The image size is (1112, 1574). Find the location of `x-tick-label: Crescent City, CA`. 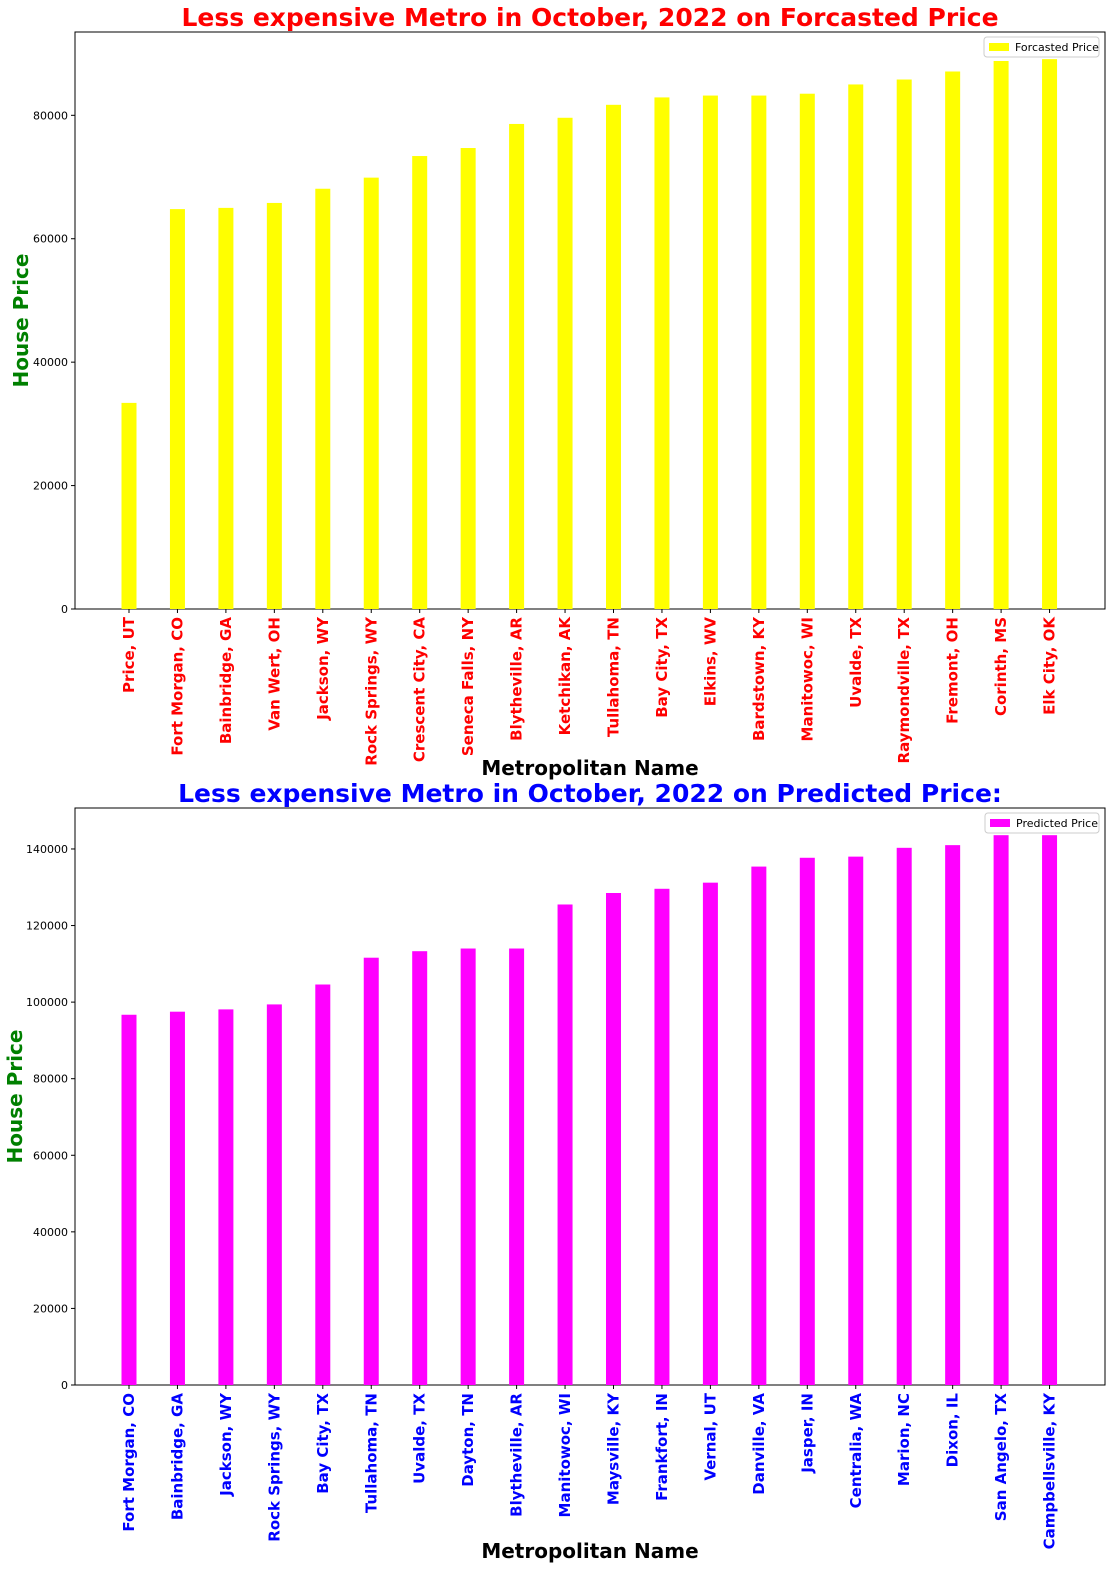

x-tick-label: Crescent City, CA is located at coordinates (420, 690).